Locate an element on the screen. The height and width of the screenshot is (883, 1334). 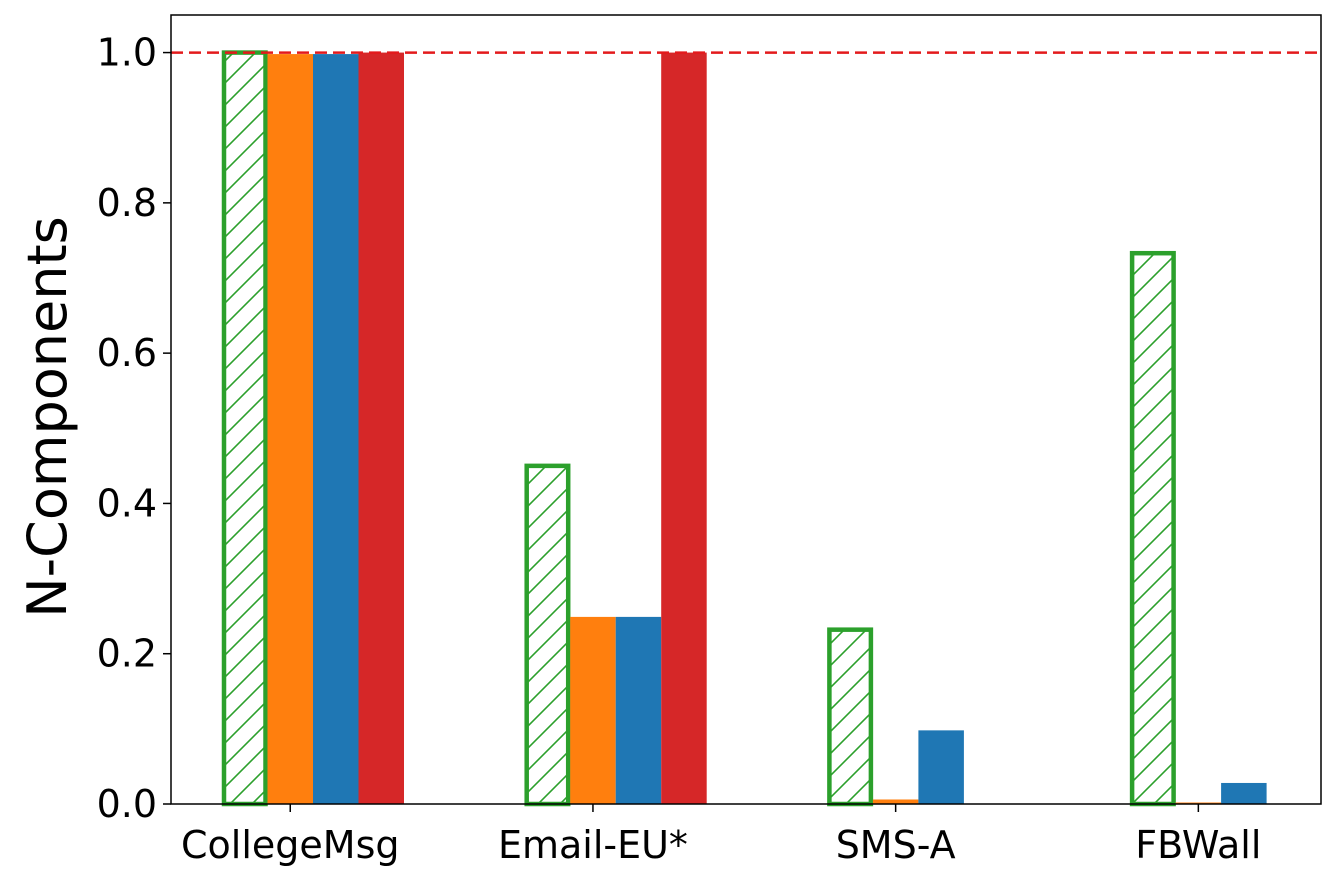
x-tick-label: CollegeMsg is located at coordinates (290, 845).